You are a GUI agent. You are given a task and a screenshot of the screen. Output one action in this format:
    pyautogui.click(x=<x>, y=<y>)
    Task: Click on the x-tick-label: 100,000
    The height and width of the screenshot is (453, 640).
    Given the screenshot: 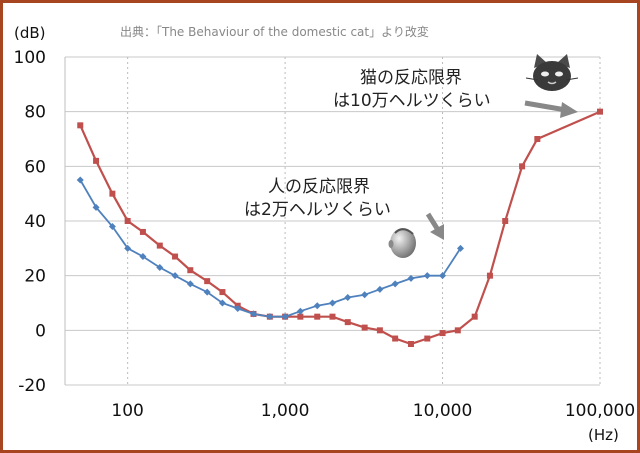 What is the action you would take?
    pyautogui.click(x=600, y=411)
    